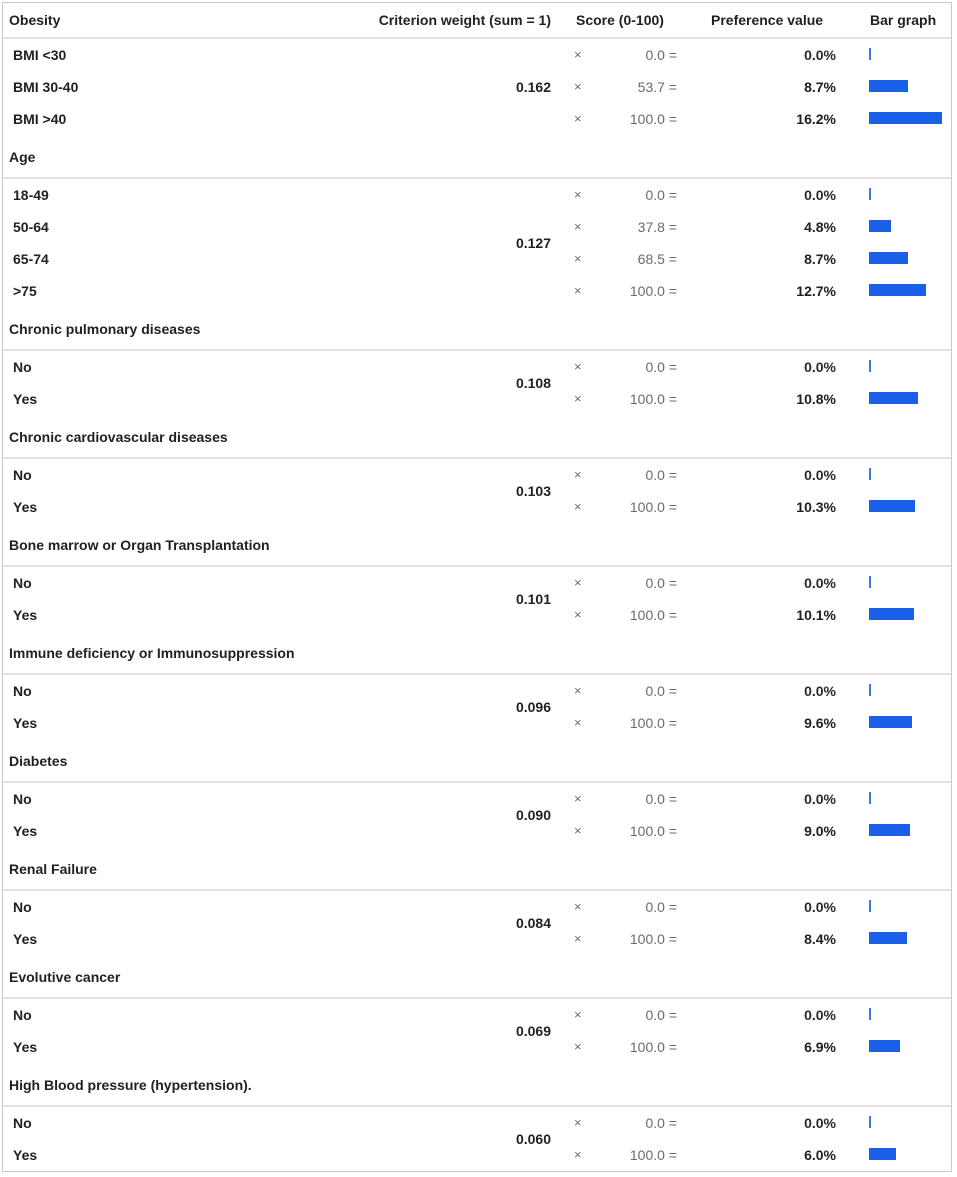 The height and width of the screenshot is (1177, 957). I want to click on group-title: Chronic pulmonary diseases, so click(105, 329).